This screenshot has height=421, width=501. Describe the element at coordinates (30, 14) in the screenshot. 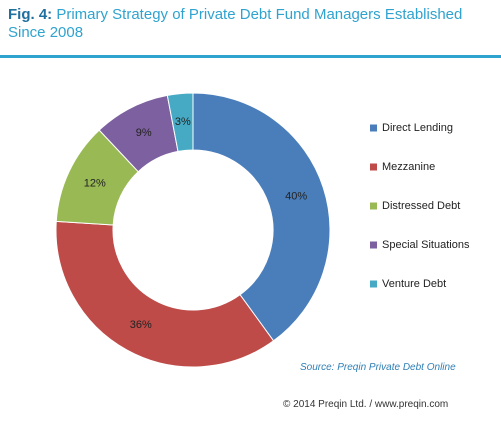

I see `fig-label: Fig. 4:` at that location.